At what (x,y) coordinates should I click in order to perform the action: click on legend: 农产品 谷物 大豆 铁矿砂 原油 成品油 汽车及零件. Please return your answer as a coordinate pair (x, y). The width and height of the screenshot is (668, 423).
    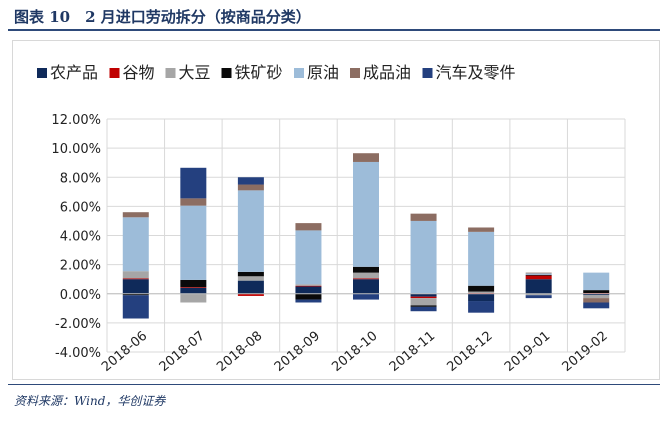
    Looking at the image, I should click on (276, 72).